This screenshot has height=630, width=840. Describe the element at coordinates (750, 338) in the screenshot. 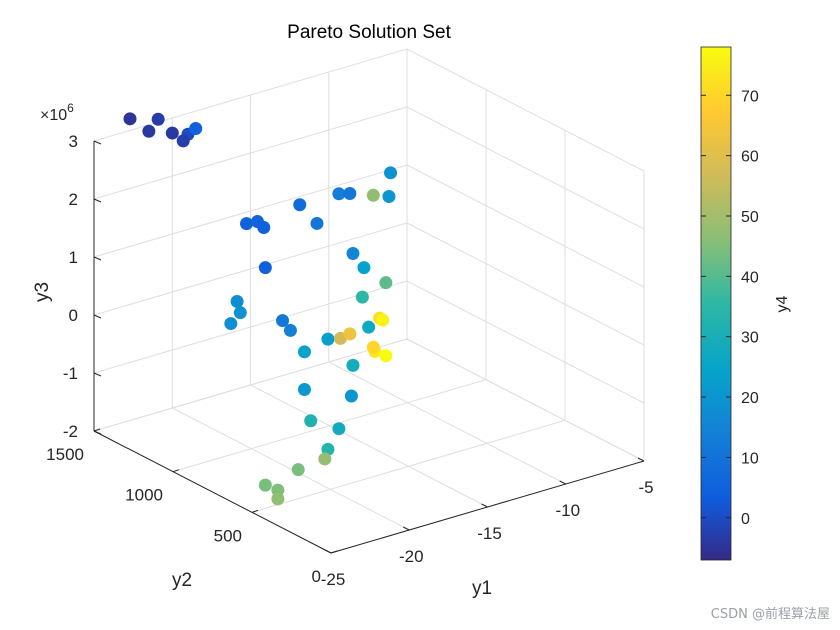

I see `colorbar-tick-label: 30` at that location.